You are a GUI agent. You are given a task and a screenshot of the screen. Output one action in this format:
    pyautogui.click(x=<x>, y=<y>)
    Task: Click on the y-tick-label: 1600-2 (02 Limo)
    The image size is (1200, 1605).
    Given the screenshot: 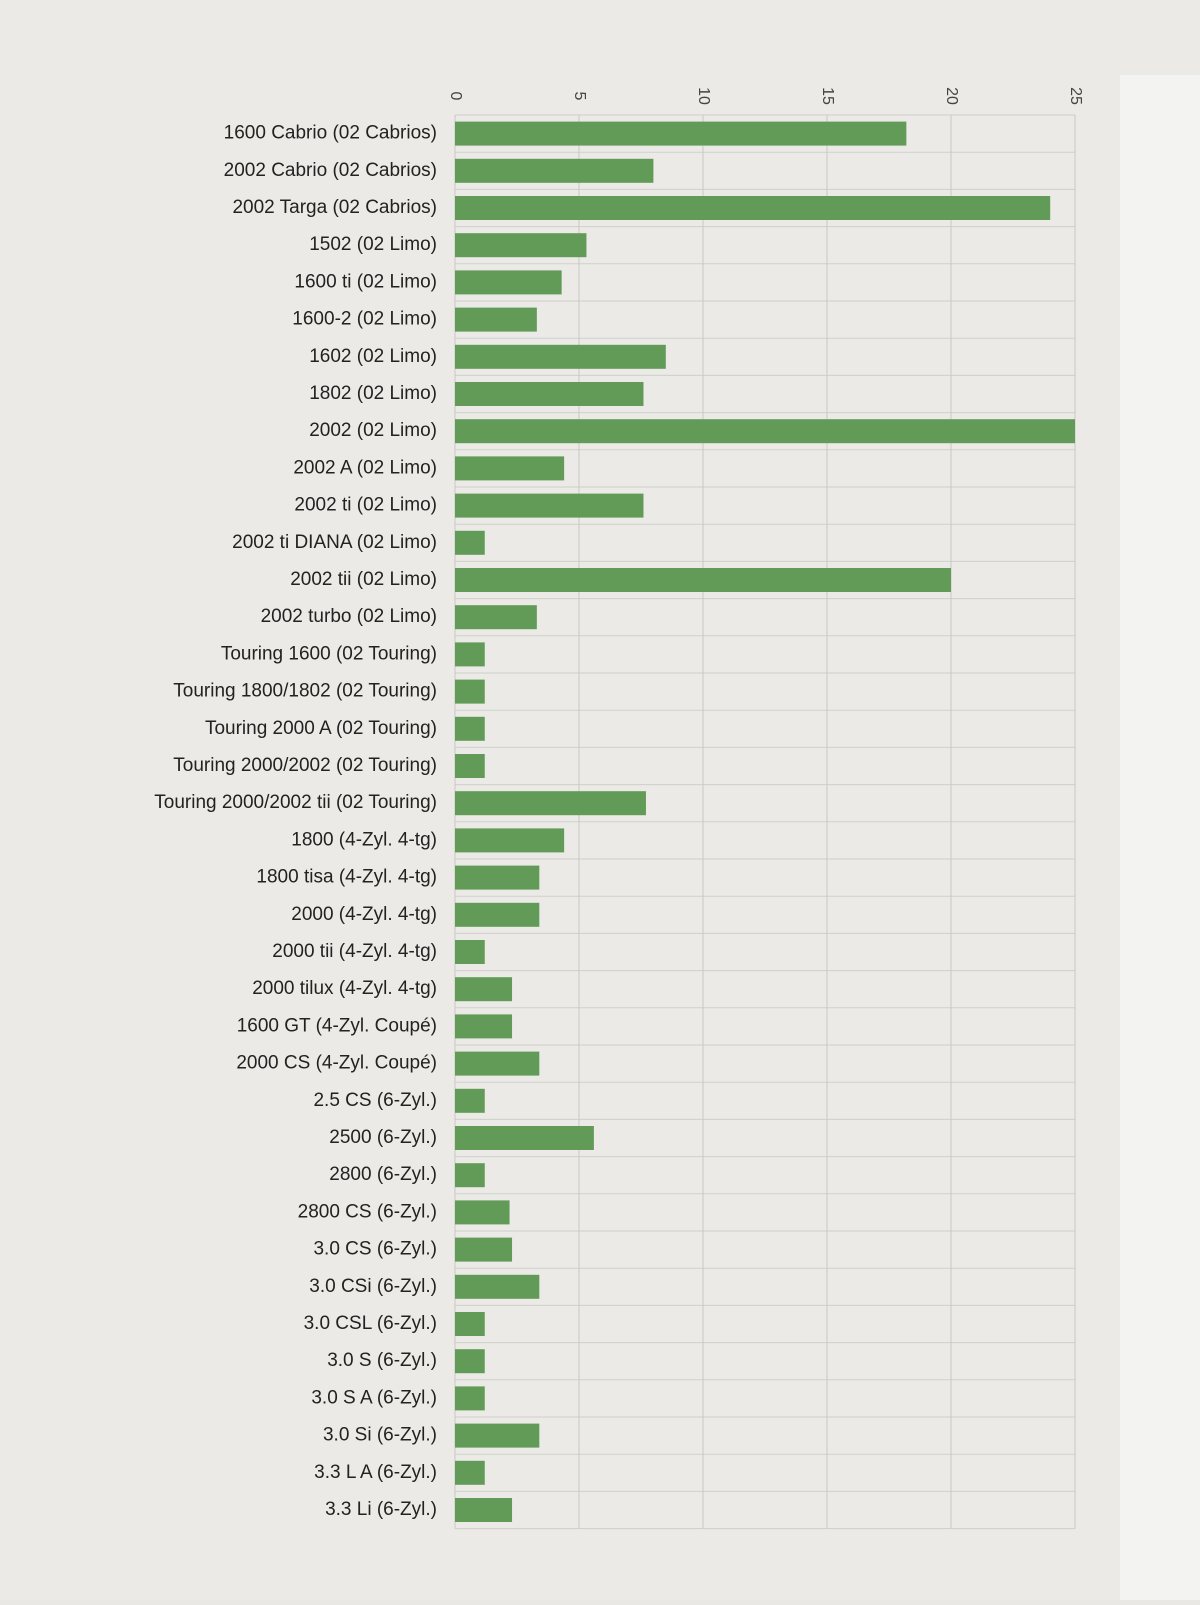 What is the action you would take?
    pyautogui.click(x=364, y=319)
    